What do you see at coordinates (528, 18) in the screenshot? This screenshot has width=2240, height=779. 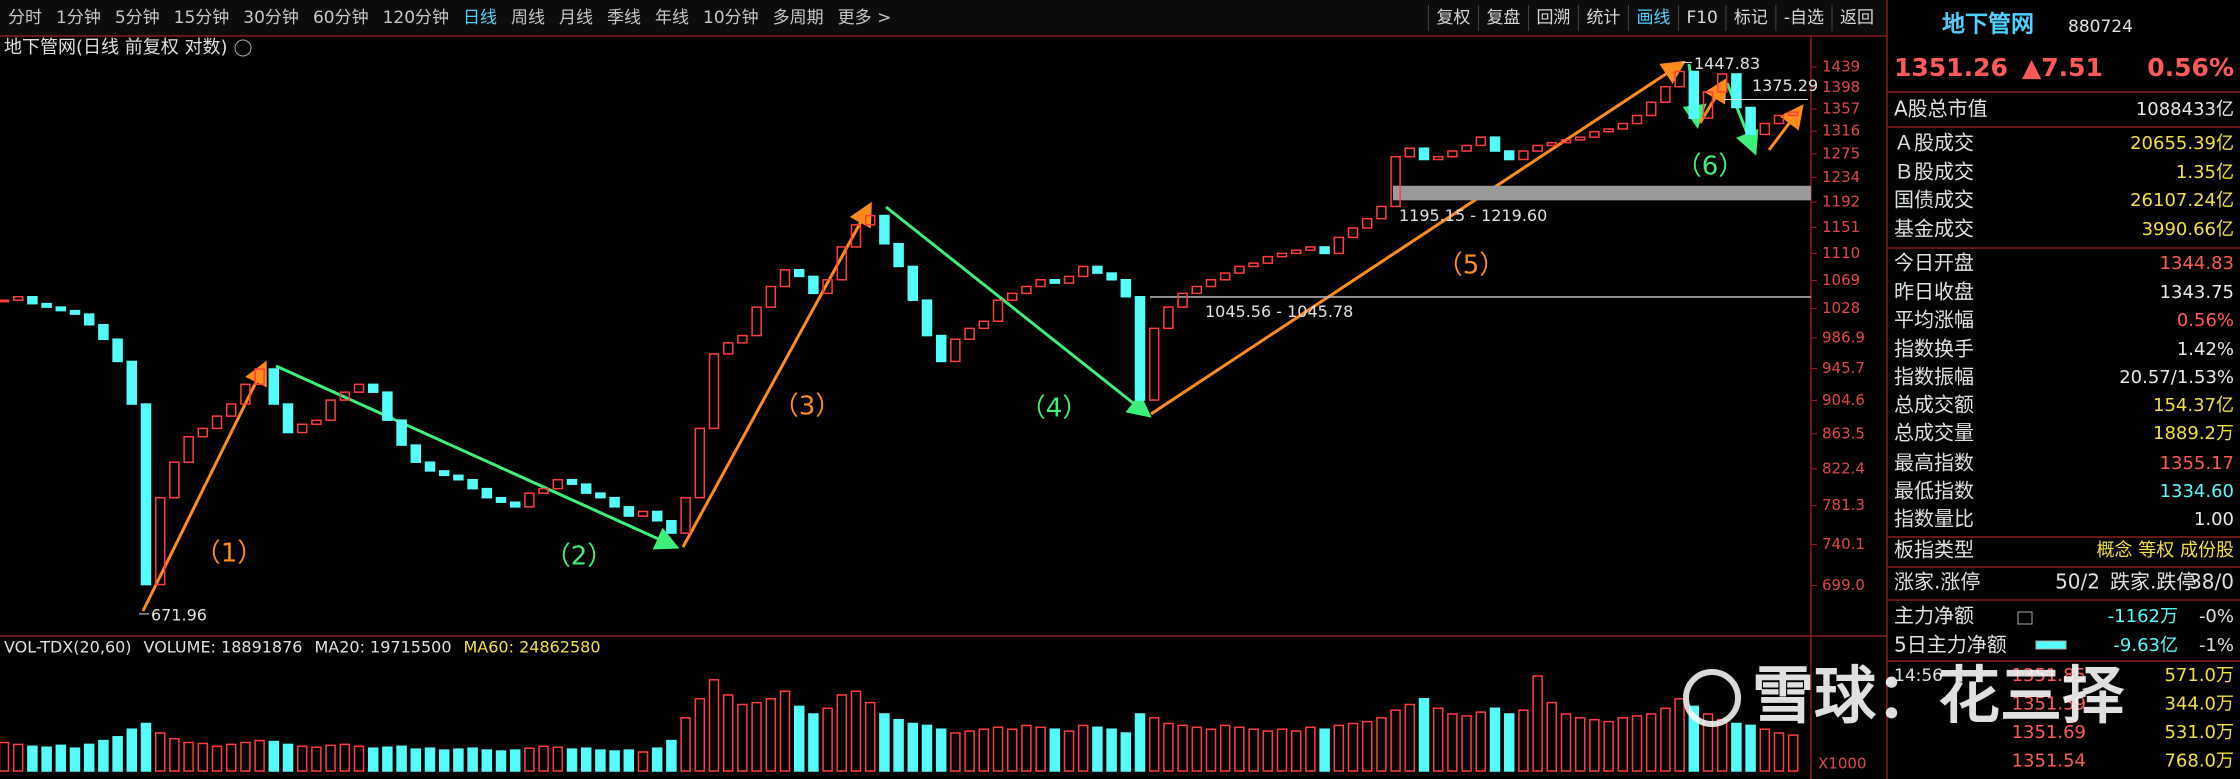 I see `period-tab: 周线` at bounding box center [528, 18].